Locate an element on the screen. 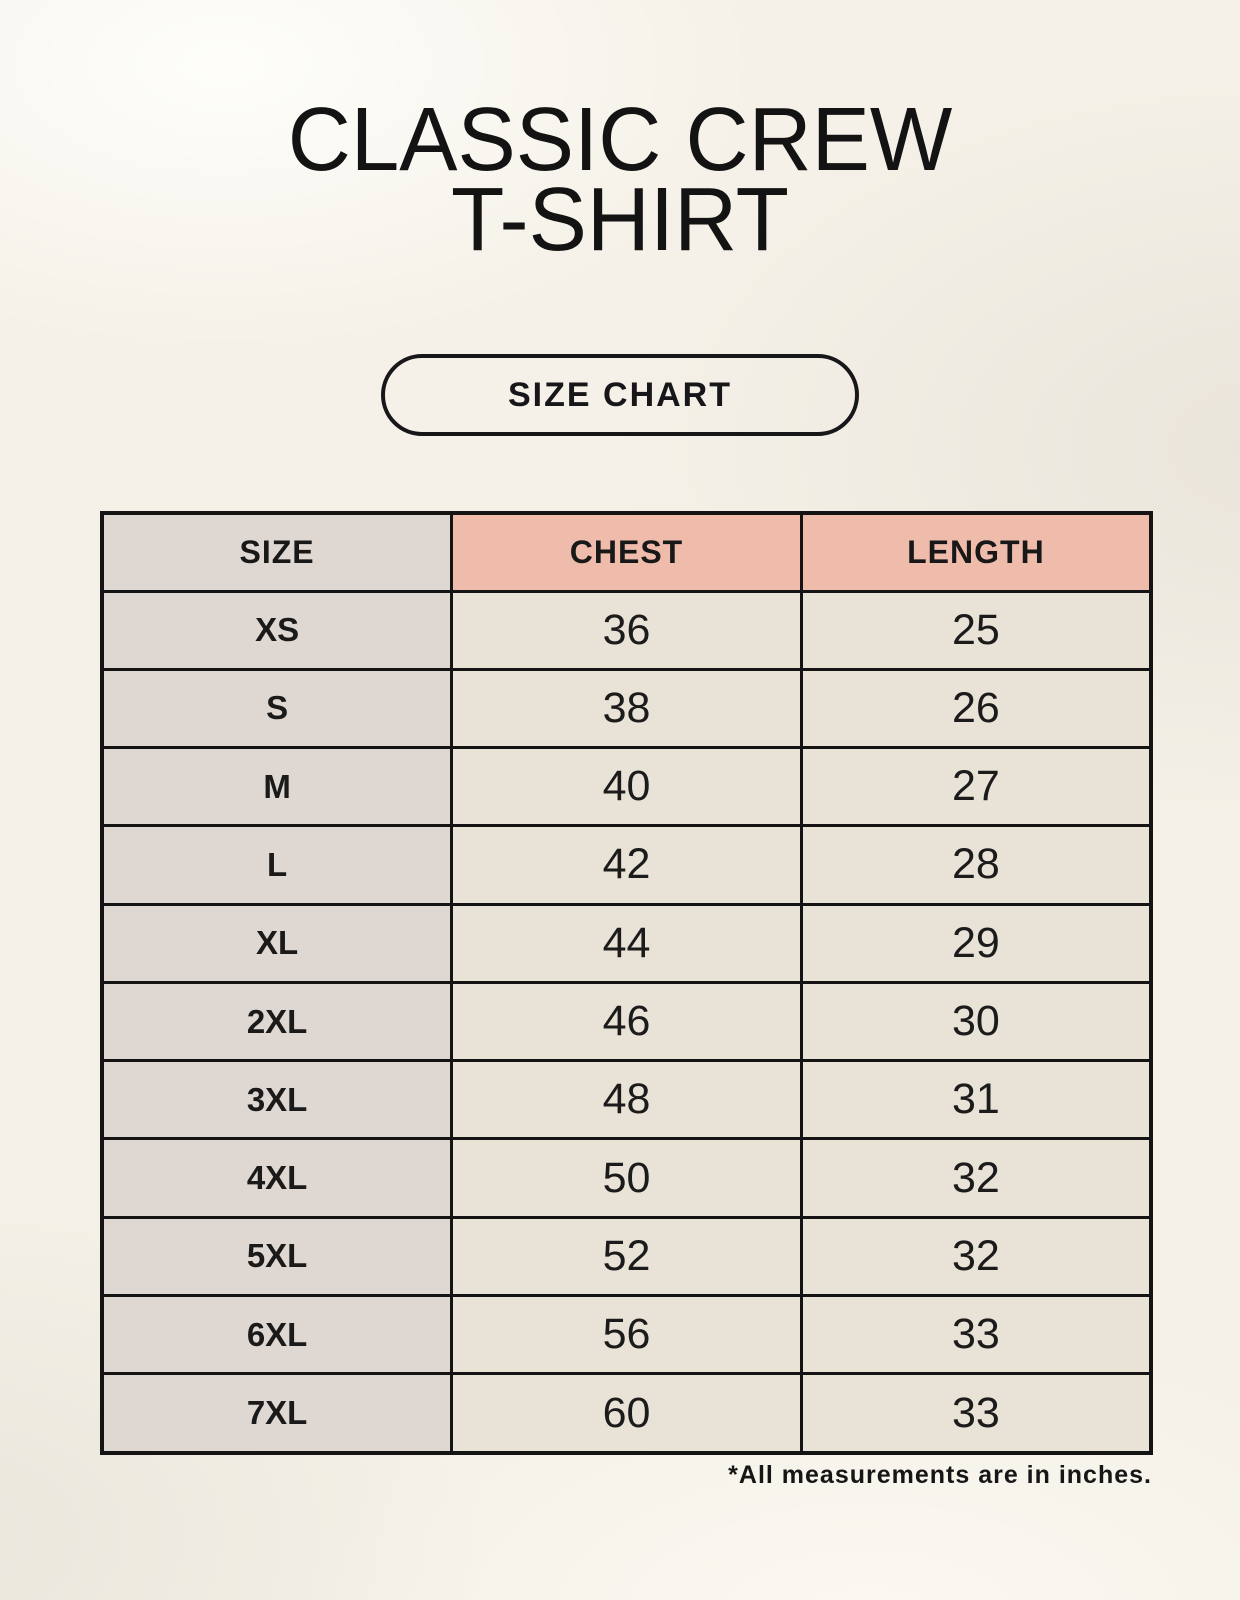 The width and height of the screenshot is (1240, 1600). chest-cell: 56 is located at coordinates (626, 1335).